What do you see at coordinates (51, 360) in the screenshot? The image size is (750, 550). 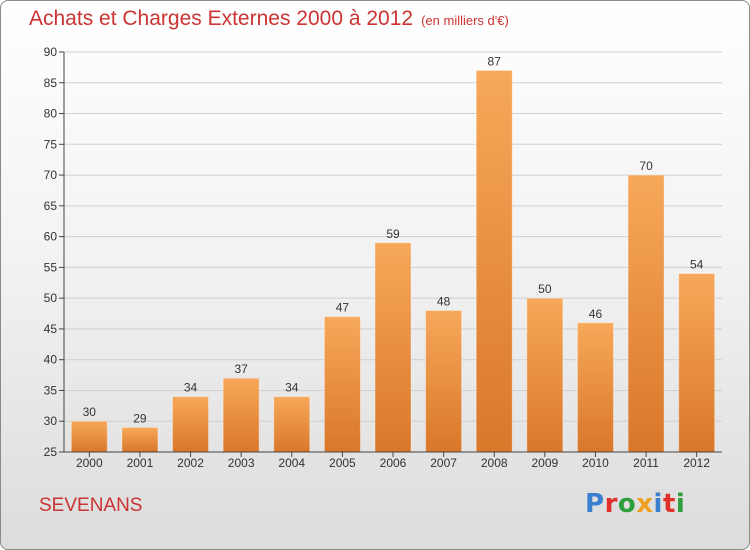 I see `y-tick-label: 40` at bounding box center [51, 360].